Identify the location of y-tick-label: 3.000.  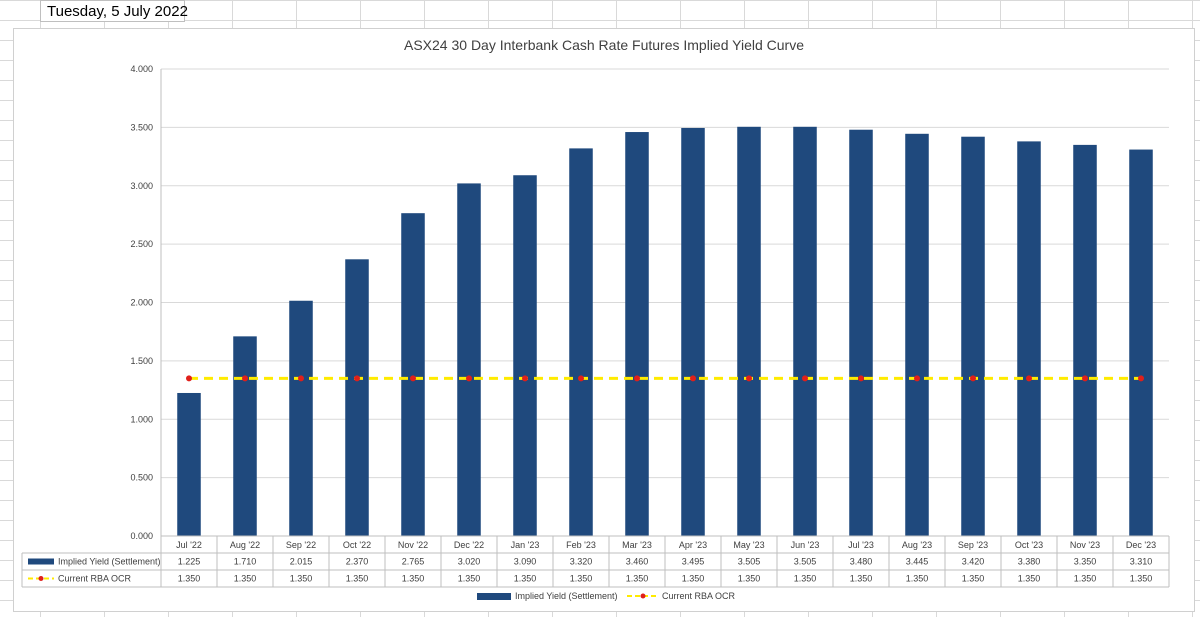
(141, 186).